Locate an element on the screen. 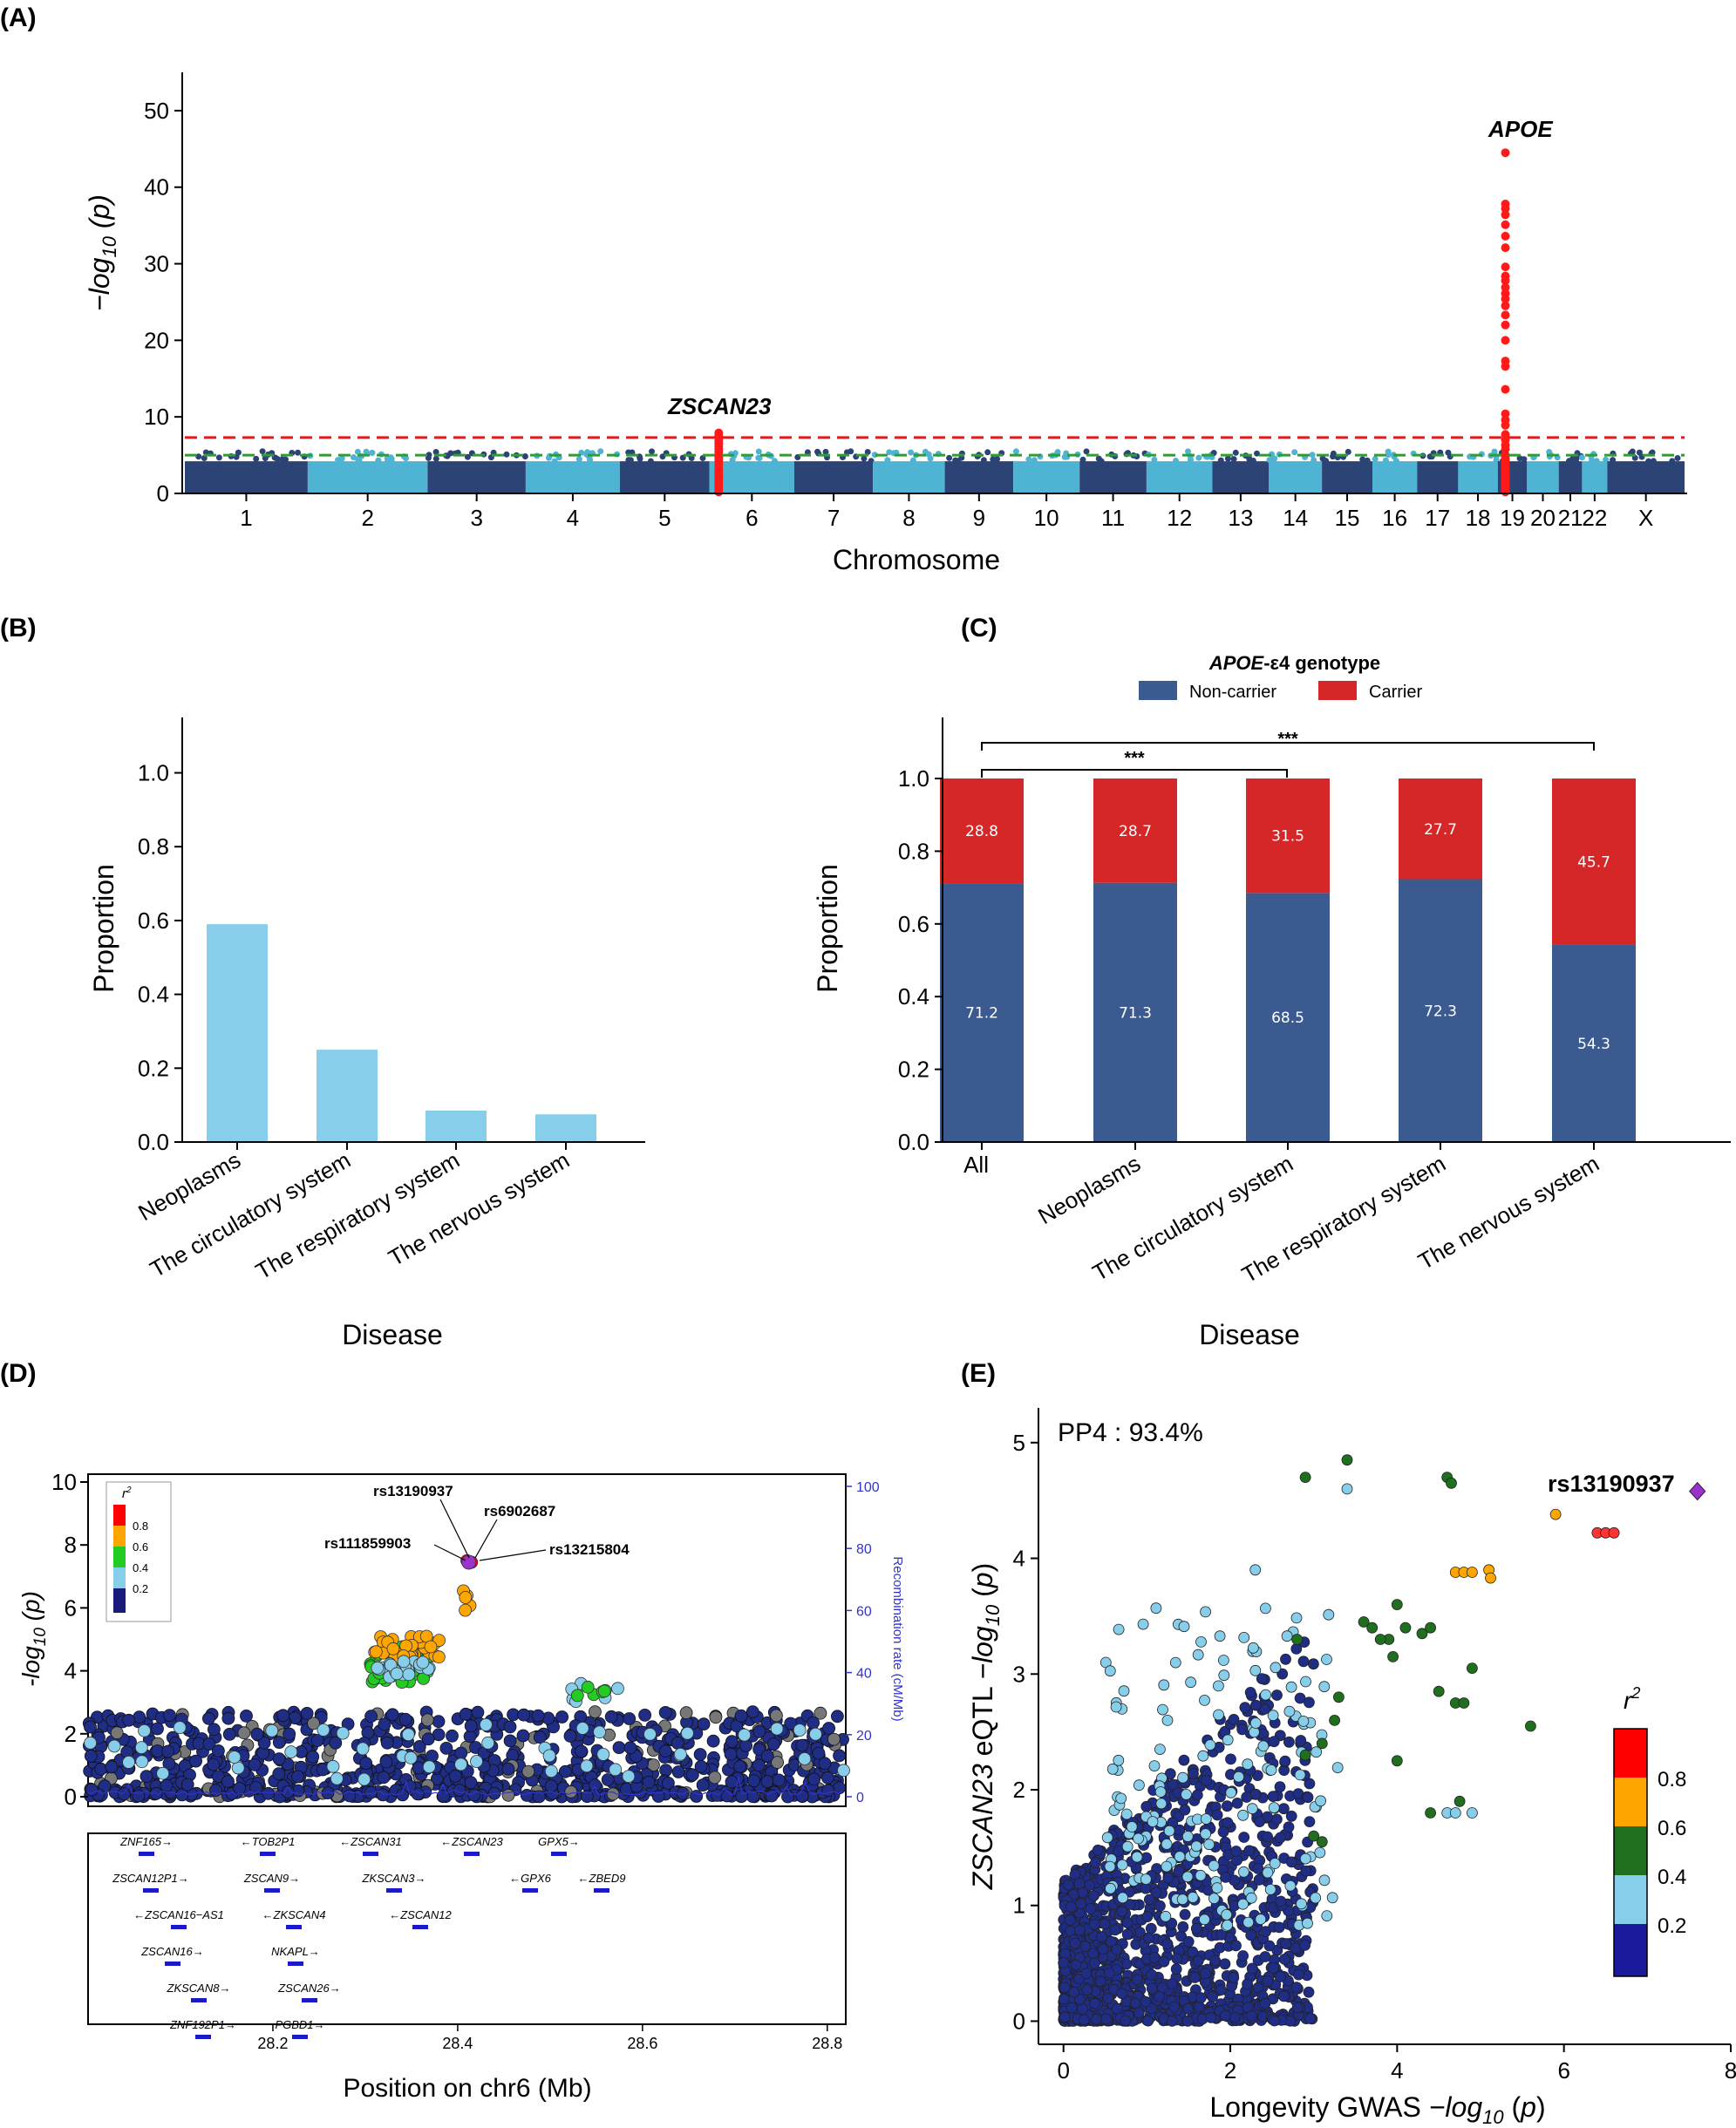  x-tick-label-chr-9: 9 is located at coordinates (979, 518).